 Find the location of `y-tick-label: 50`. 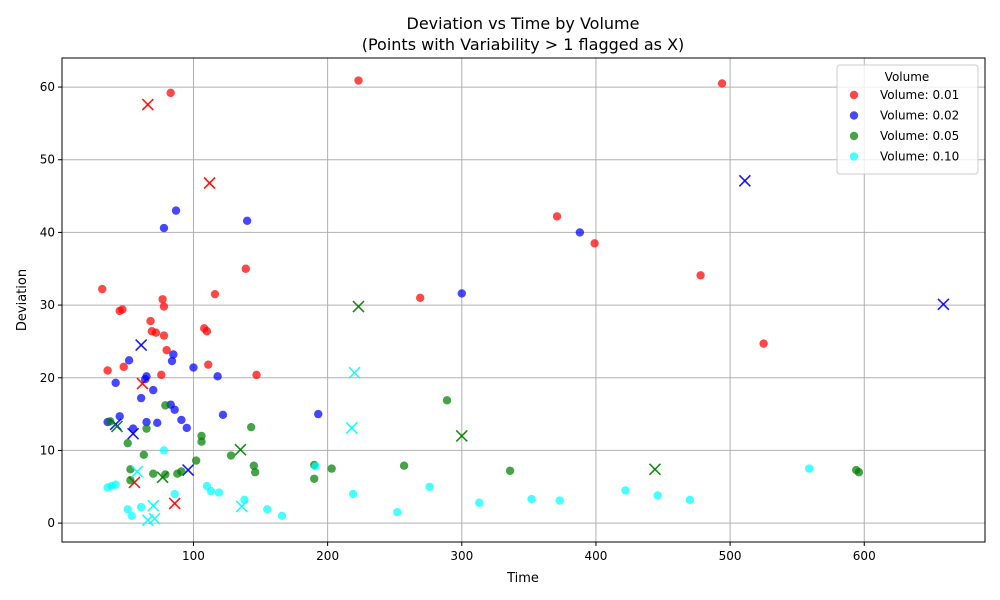

y-tick-label: 50 is located at coordinates (47, 160).